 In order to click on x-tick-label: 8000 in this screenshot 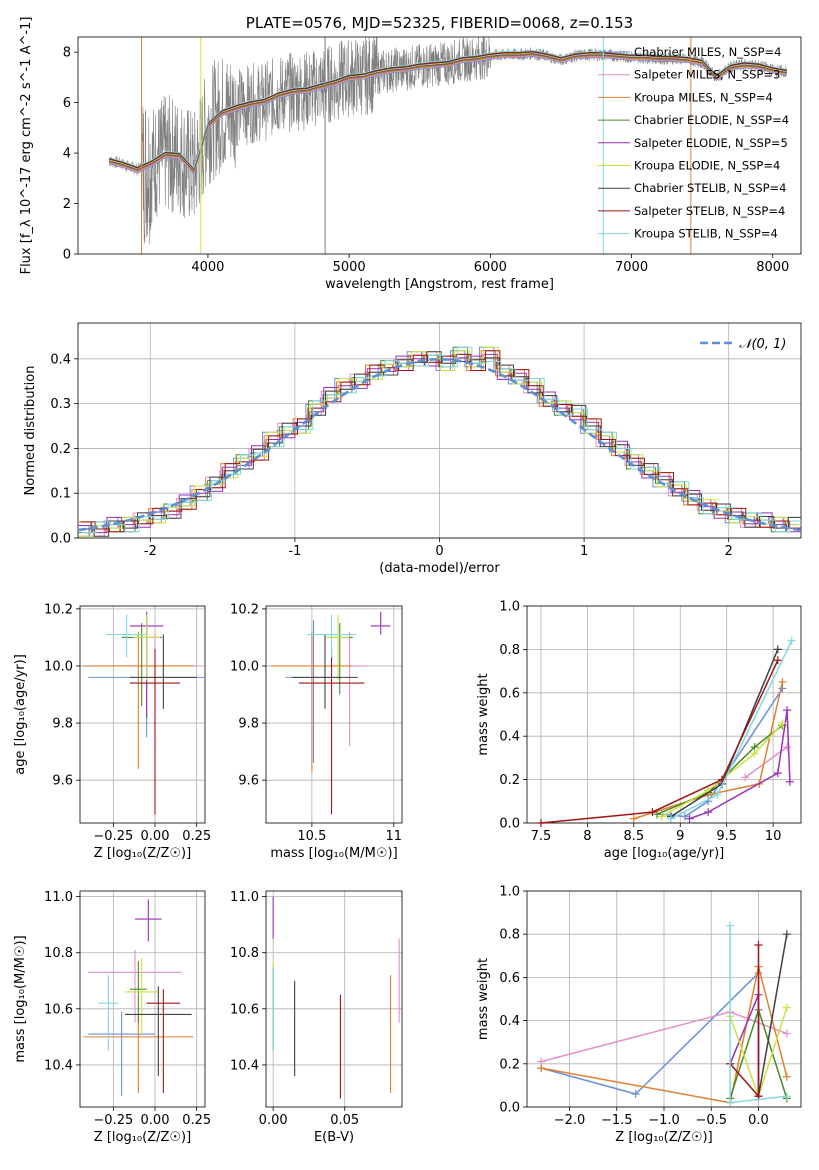, I will do `click(772, 267)`.